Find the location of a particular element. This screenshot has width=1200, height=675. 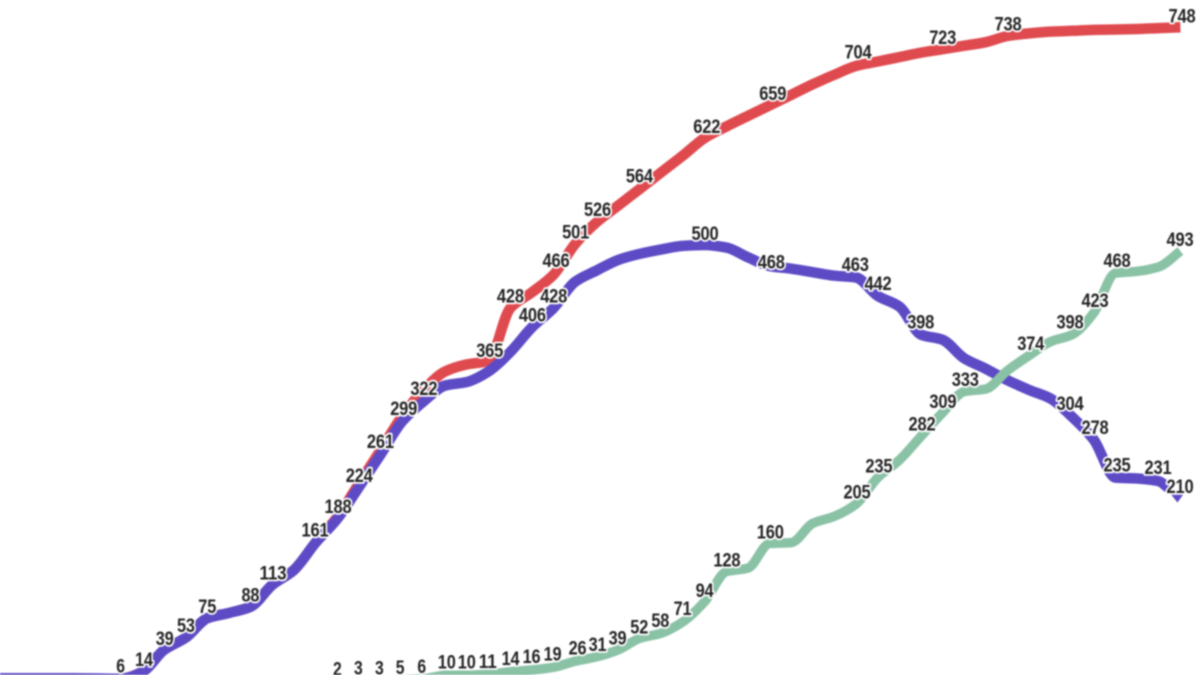

svg-text: 738 is located at coordinates (1008, 25).